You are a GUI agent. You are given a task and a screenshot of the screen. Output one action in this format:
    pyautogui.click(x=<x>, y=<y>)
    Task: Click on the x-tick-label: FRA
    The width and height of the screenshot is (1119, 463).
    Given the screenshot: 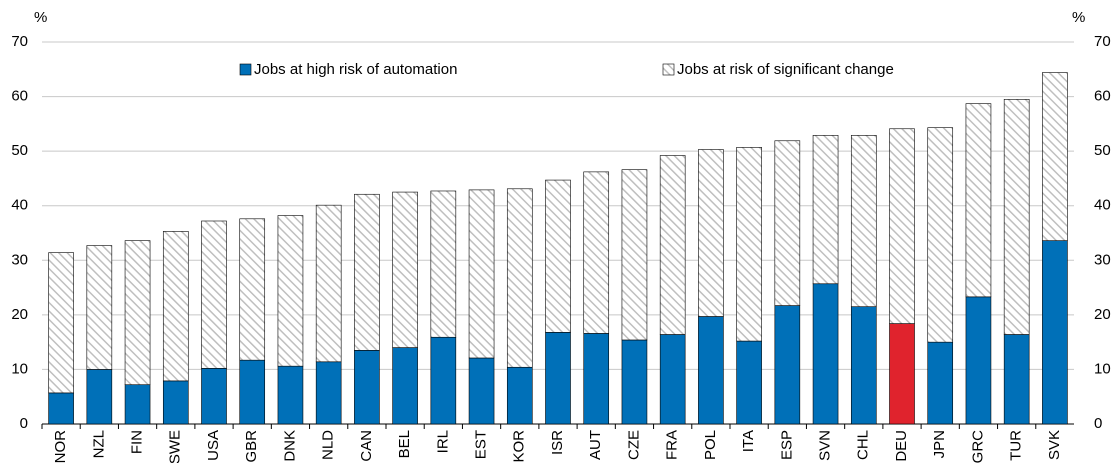 What is the action you would take?
    pyautogui.click(x=672, y=445)
    